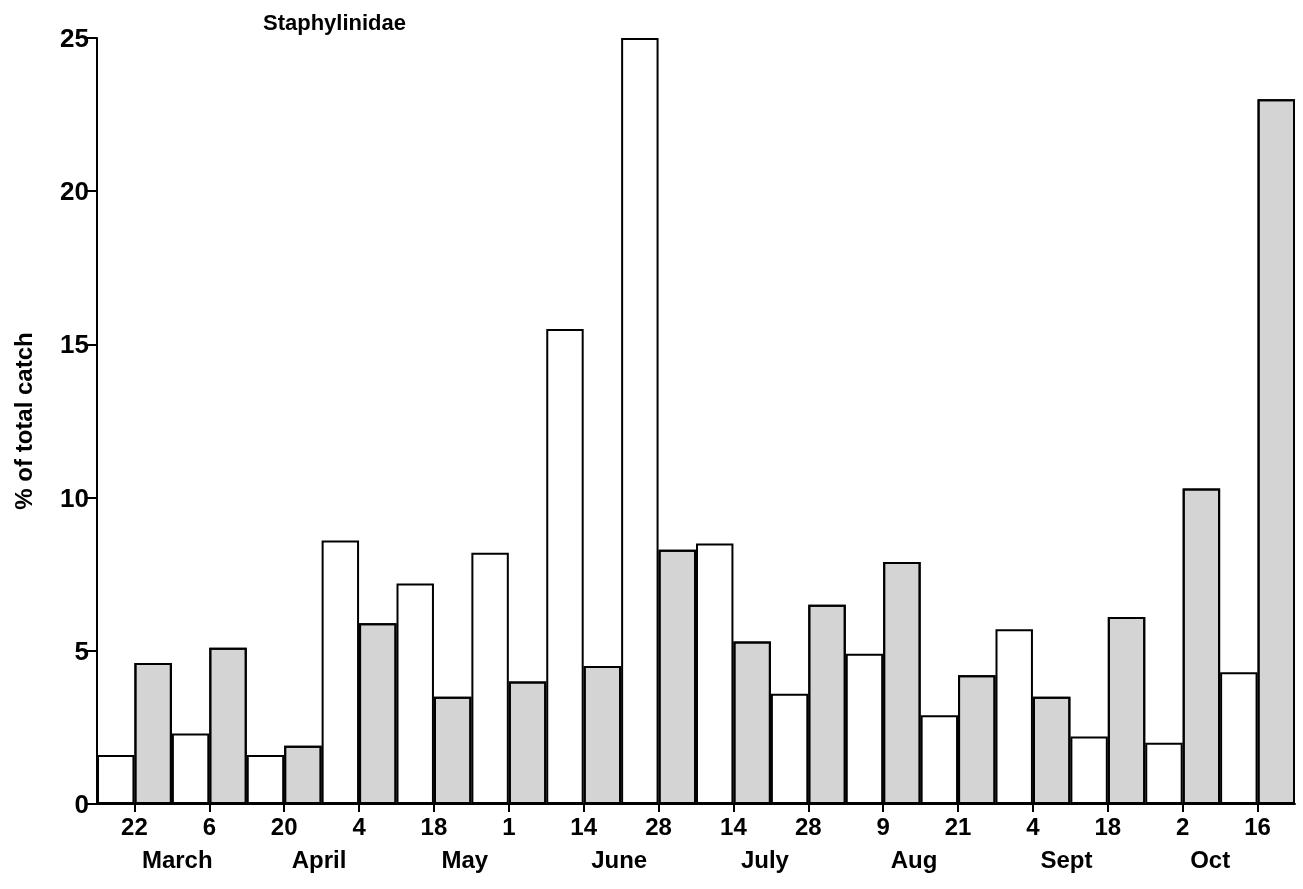 Image resolution: width=1303 pixels, height=889 pixels. What do you see at coordinates (1183, 826) in the screenshot?
I see `x-tick-label: 2` at bounding box center [1183, 826].